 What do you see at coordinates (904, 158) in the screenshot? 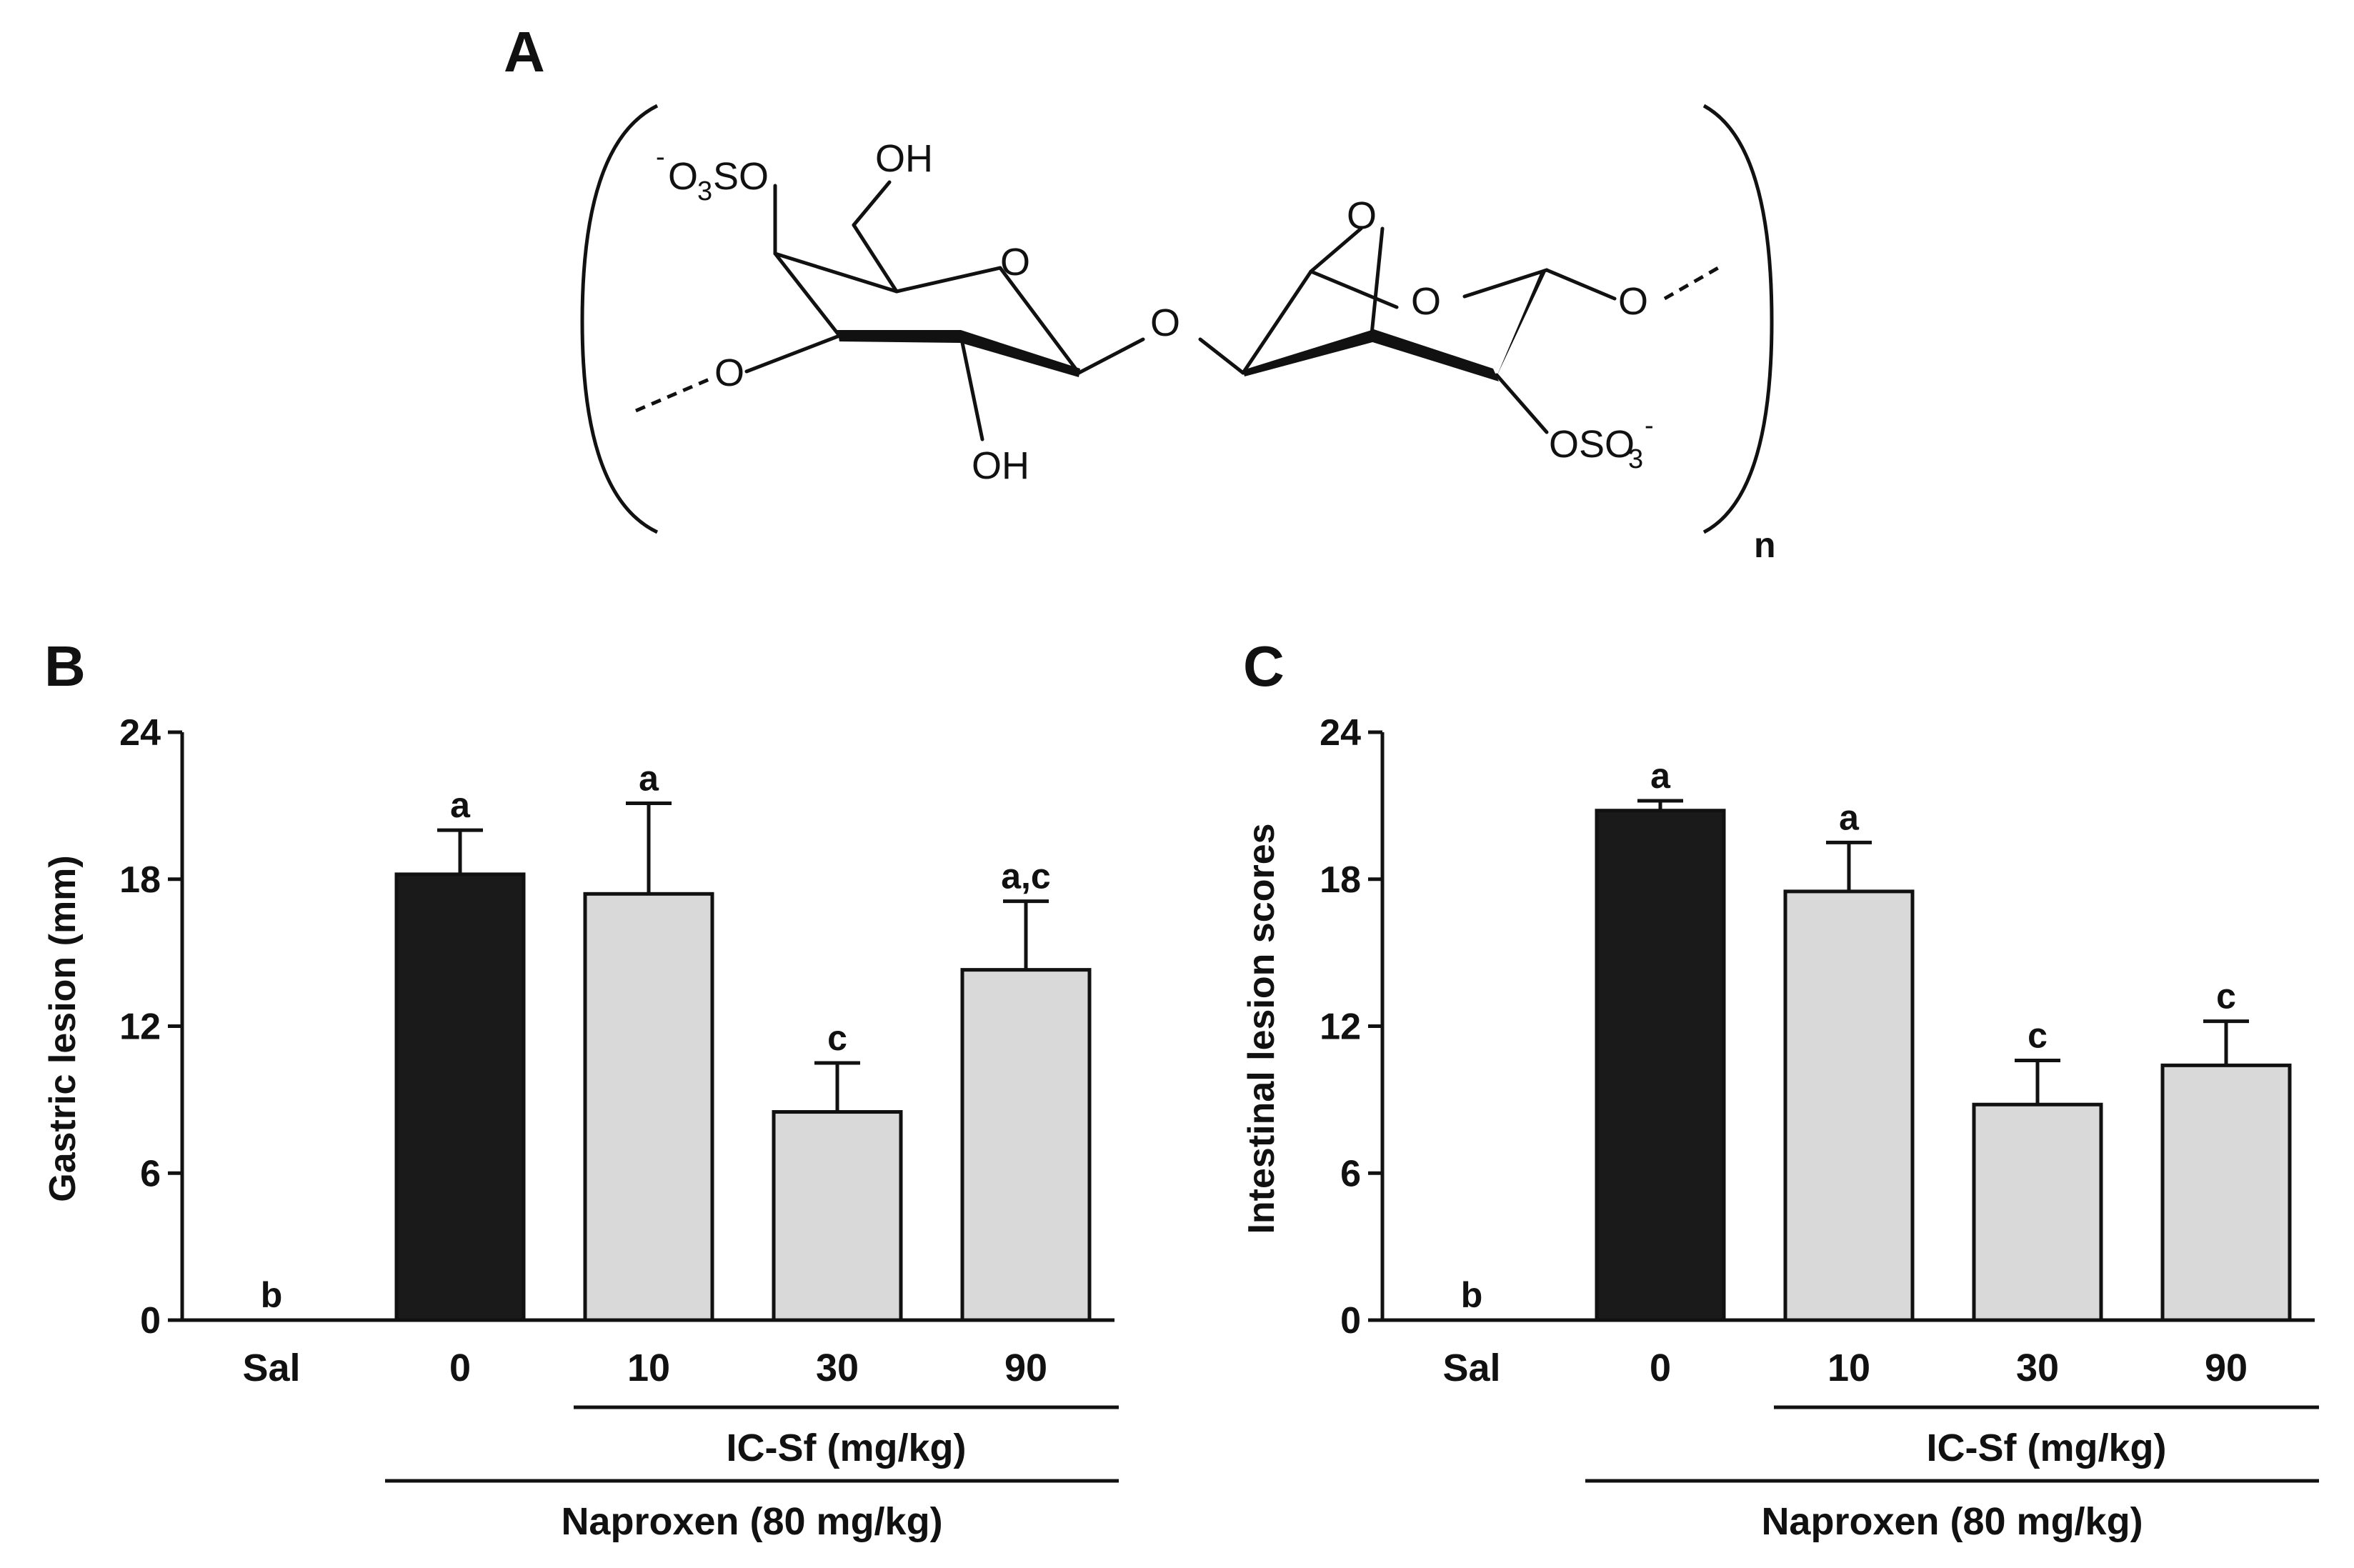
I see `oh-top: OH` at bounding box center [904, 158].